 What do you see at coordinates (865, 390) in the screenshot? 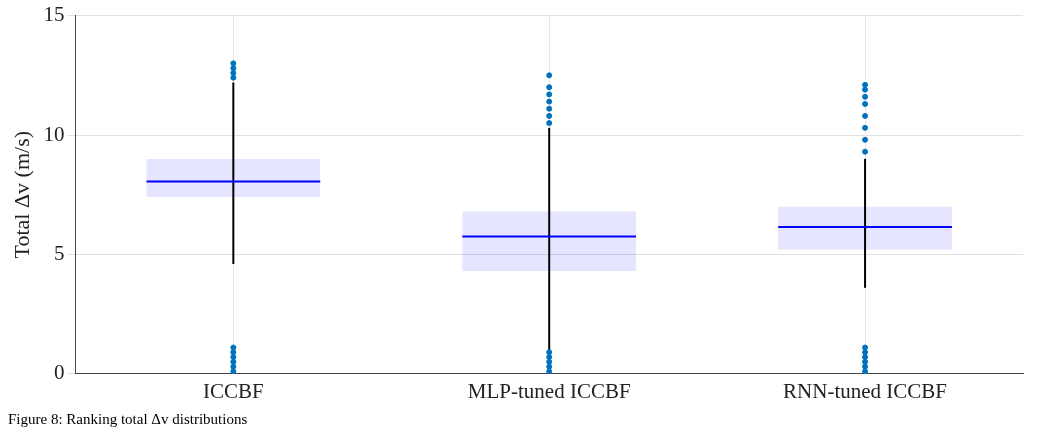
I see `x-tick-label: RNN-tuned ICCBF` at bounding box center [865, 390].